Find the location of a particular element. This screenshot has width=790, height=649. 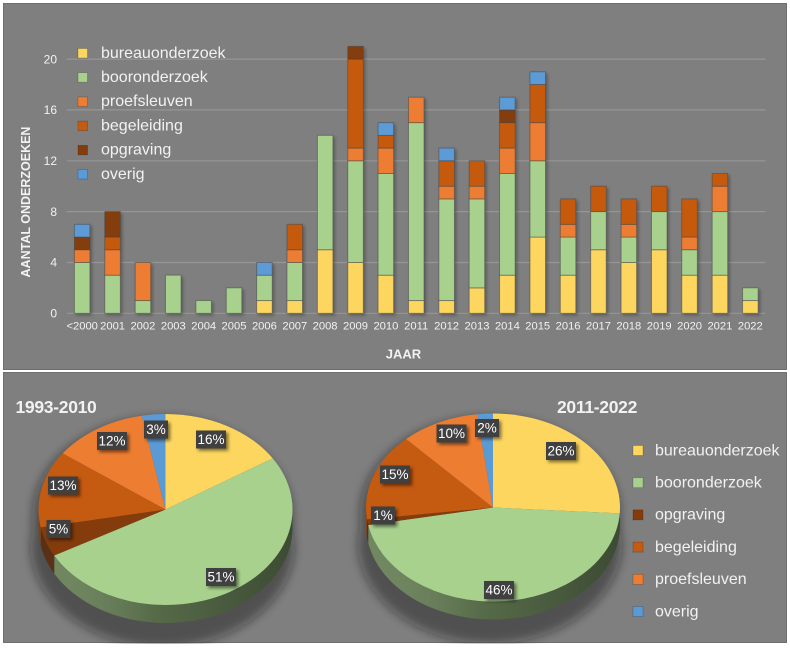

svg-text: 2% is located at coordinates (487, 428).